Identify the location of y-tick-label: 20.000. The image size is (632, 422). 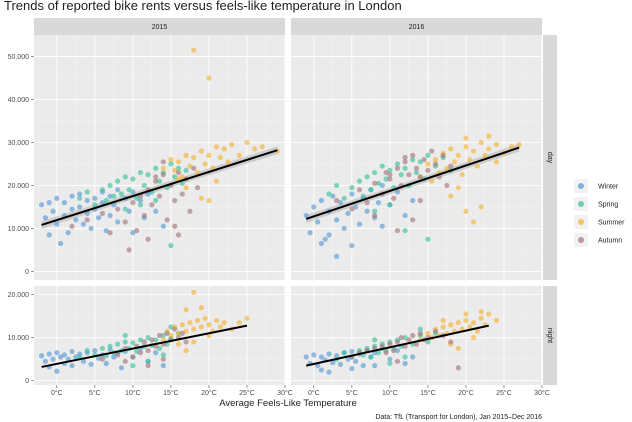
(19, 295).